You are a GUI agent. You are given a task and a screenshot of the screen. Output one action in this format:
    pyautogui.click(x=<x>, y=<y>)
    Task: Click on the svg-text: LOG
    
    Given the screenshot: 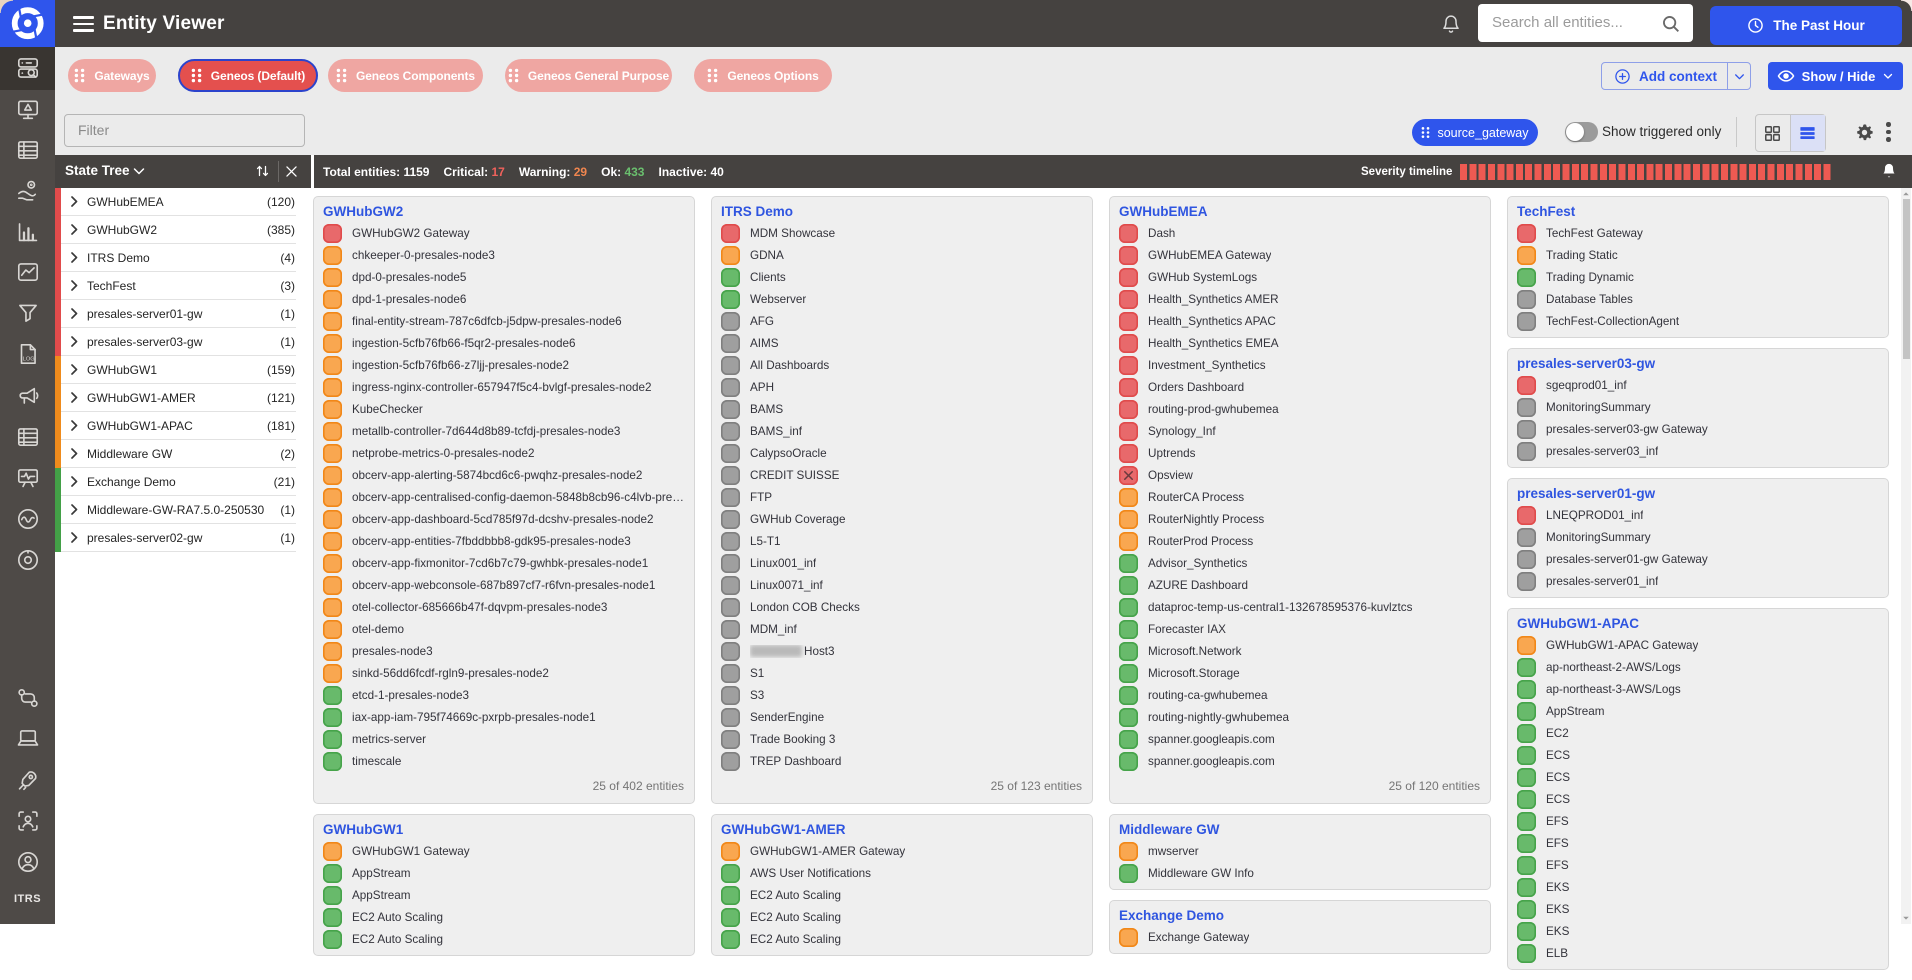 What is the action you would take?
    pyautogui.click(x=28, y=360)
    